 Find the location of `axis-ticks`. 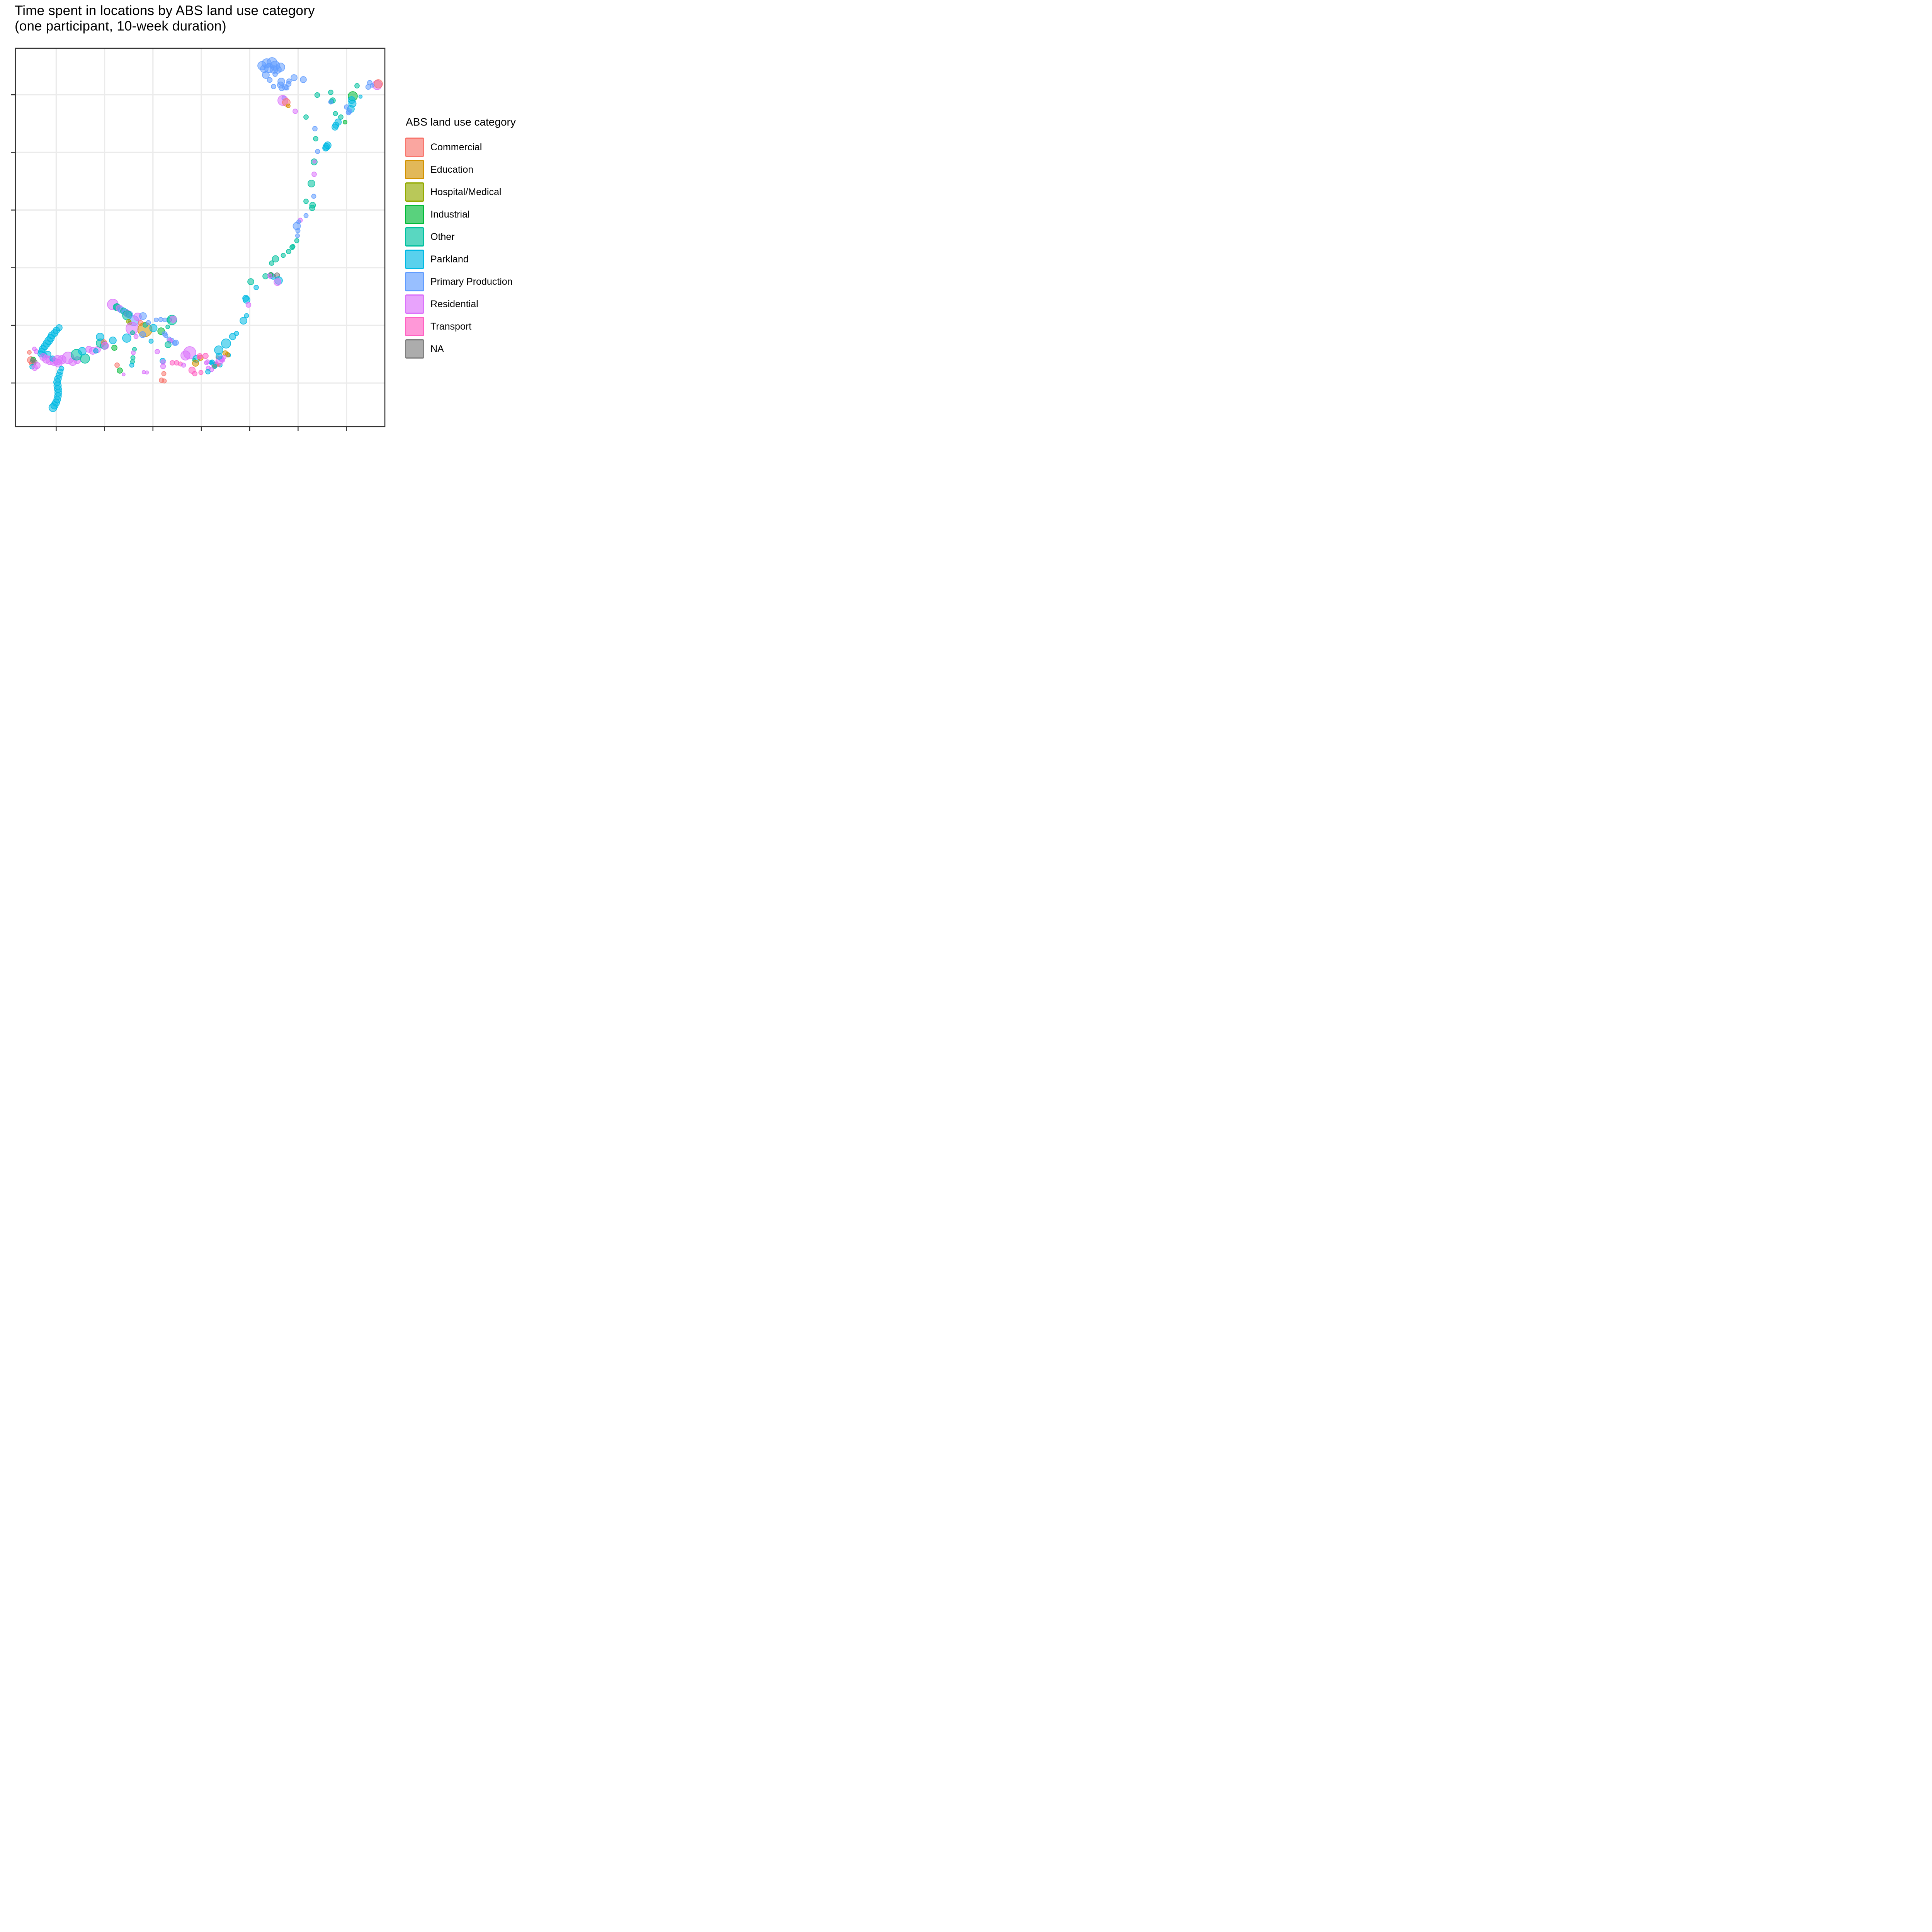

axis-ticks is located at coordinates (179, 262).